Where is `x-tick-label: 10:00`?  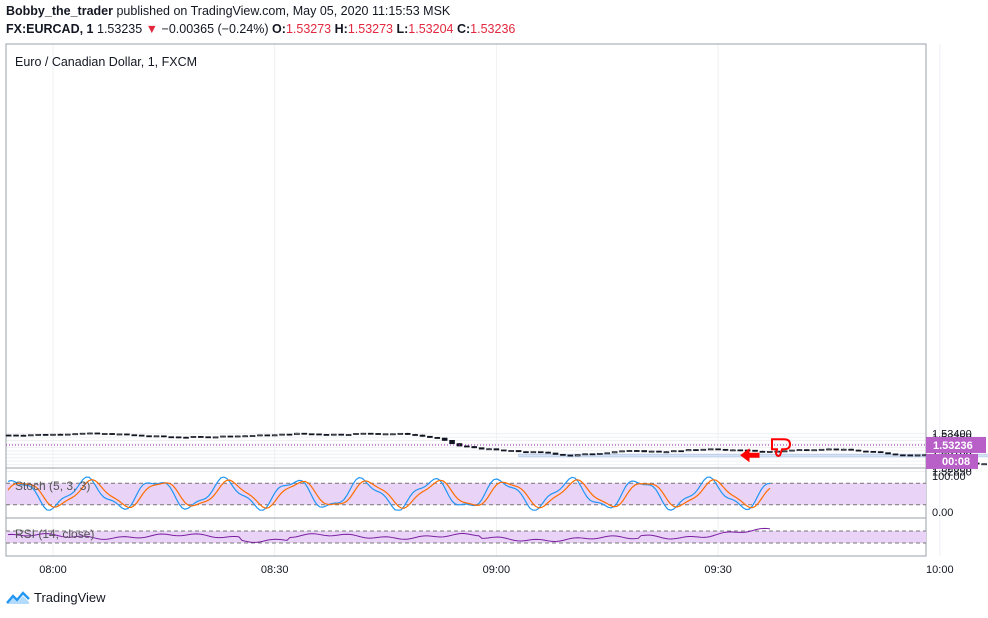
x-tick-label: 10:00 is located at coordinates (940, 570).